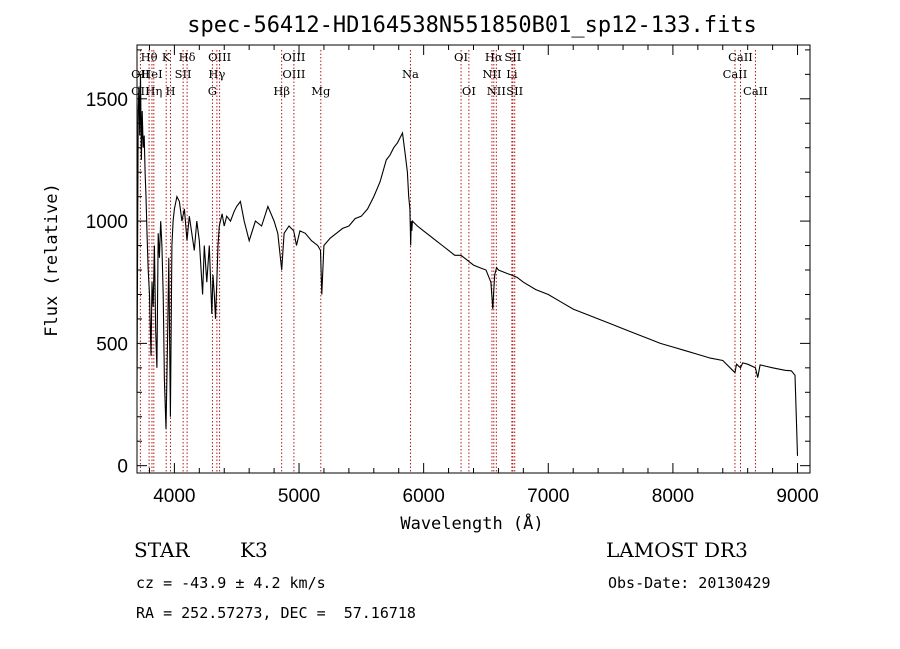  Describe the element at coordinates (162, 550) in the screenshot. I see `object-class: STAR` at that location.